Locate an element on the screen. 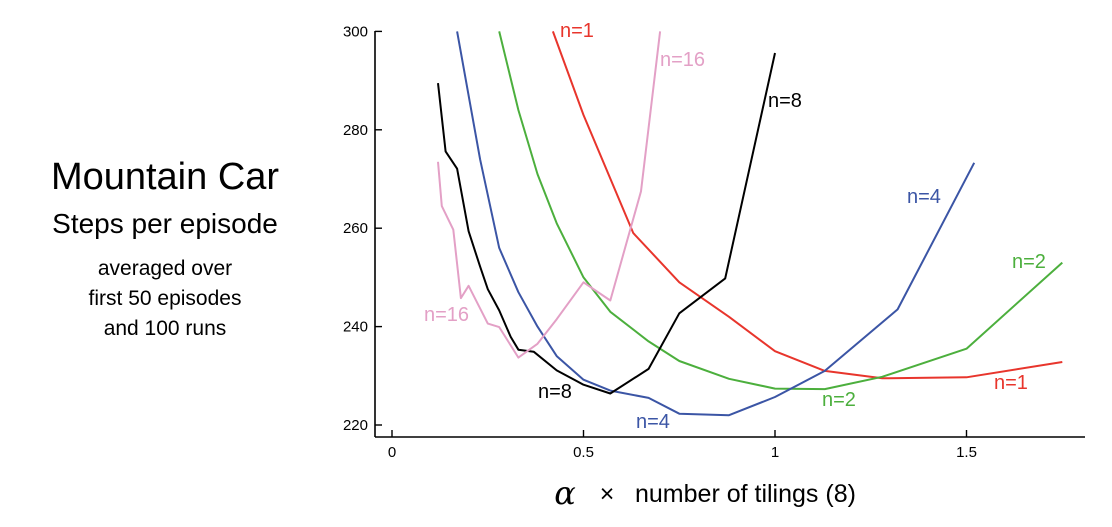  side-subtitle: Steps per episode is located at coordinates (165, 223).